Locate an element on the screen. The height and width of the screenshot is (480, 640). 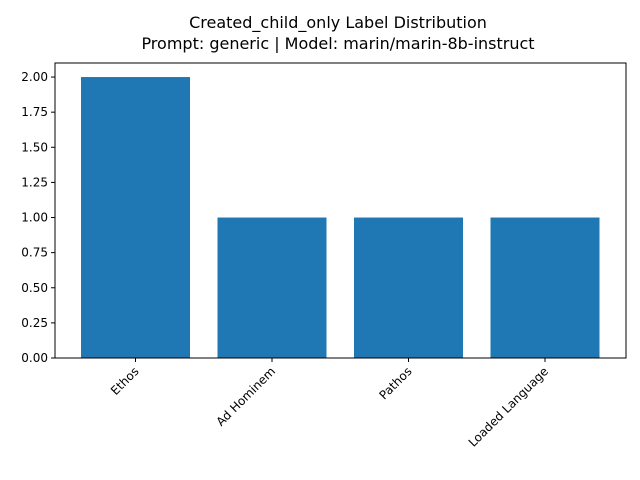
chart-title-line1: Created_child_only Label Distribution is located at coordinates (338, 23).